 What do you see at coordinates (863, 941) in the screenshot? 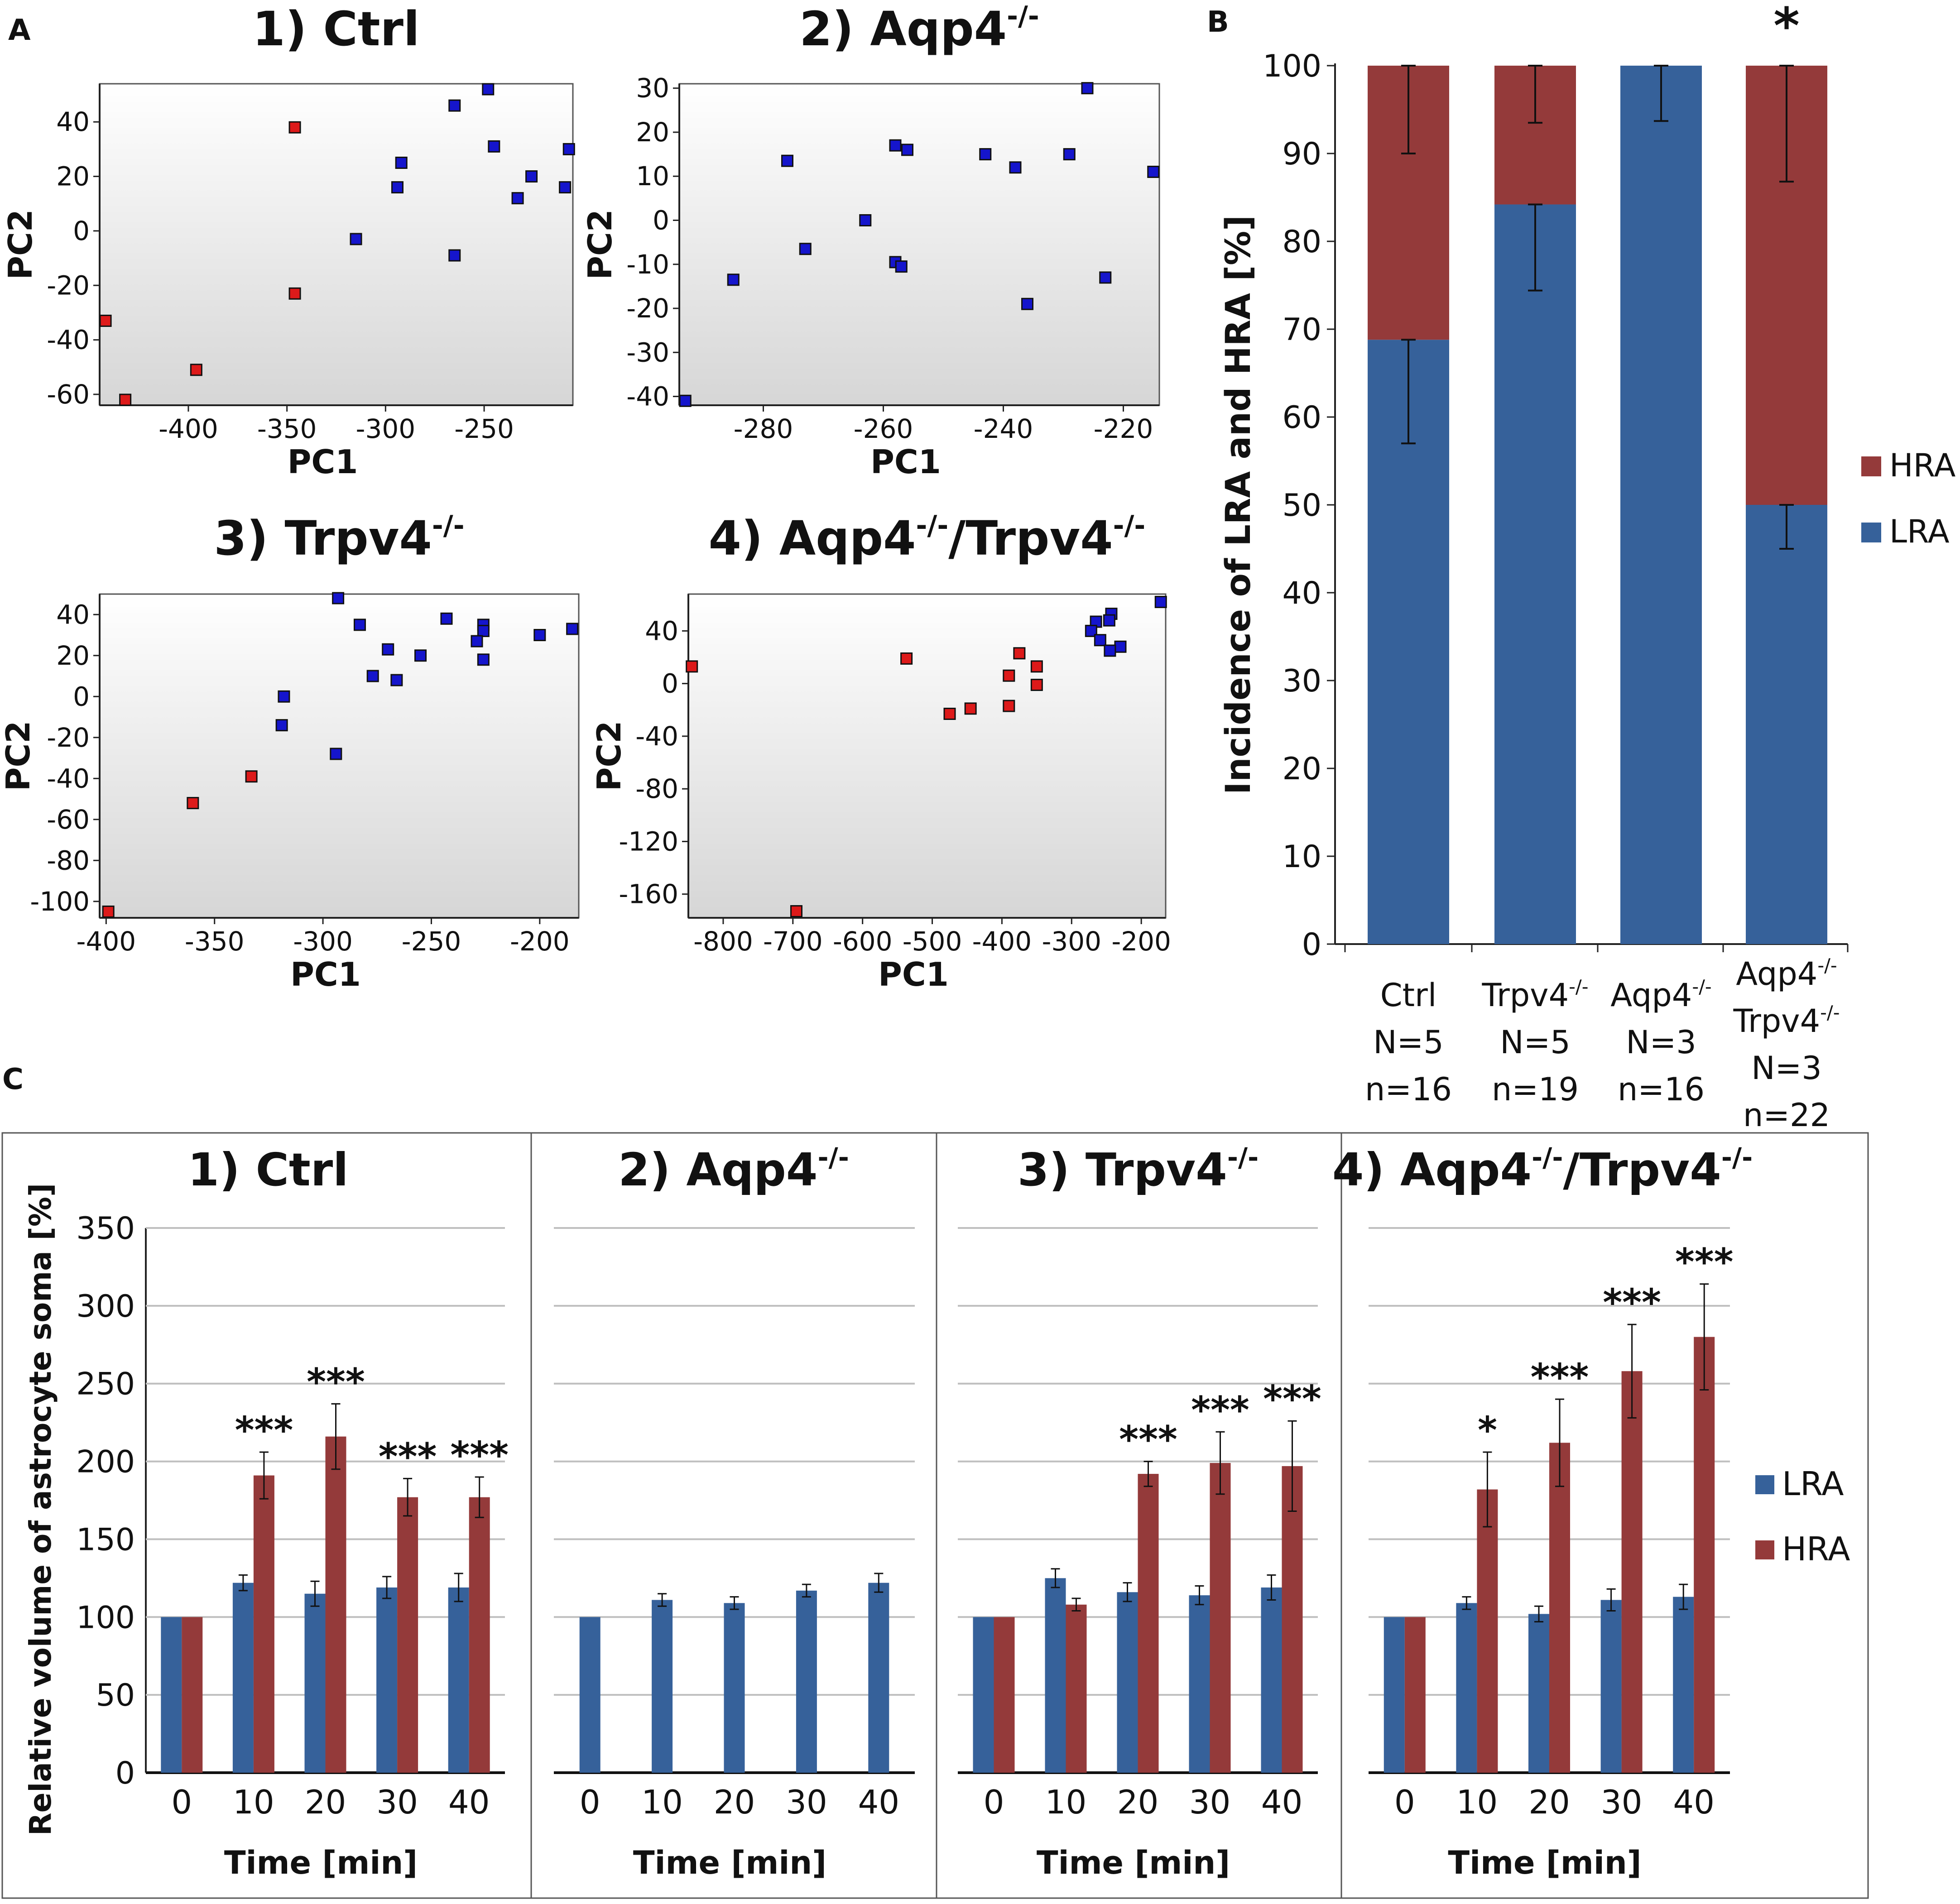
I see `x-tick-label: -600` at bounding box center [863, 941].